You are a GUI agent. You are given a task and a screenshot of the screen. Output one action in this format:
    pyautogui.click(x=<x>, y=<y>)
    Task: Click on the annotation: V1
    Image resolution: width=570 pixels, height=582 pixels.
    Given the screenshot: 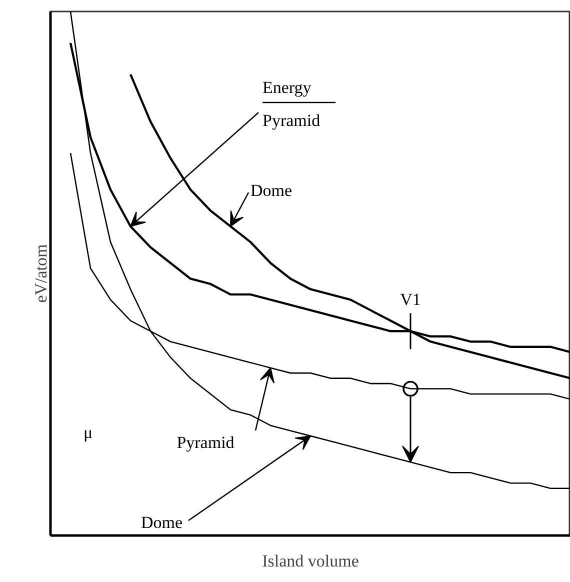 What is the action you would take?
    pyautogui.click(x=410, y=300)
    